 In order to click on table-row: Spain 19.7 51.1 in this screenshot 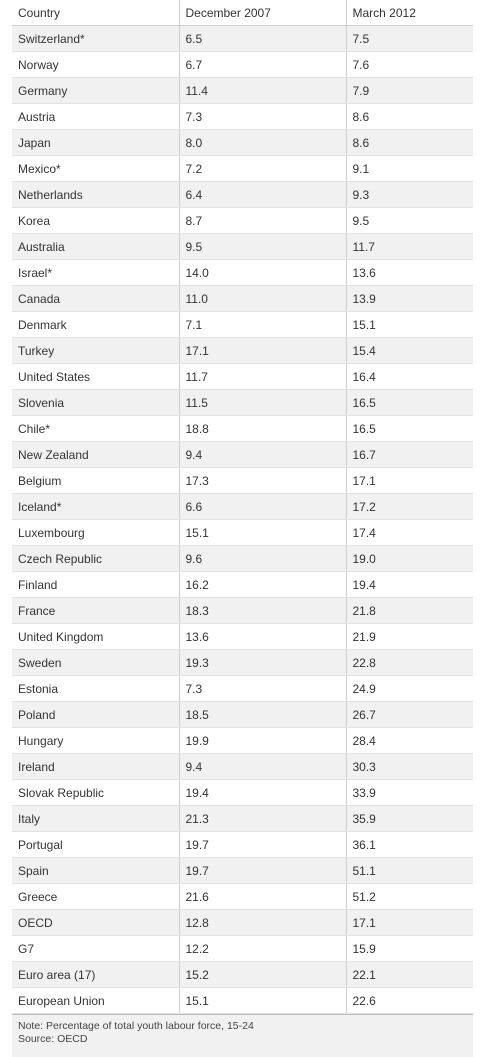, I will do `click(242, 870)`.